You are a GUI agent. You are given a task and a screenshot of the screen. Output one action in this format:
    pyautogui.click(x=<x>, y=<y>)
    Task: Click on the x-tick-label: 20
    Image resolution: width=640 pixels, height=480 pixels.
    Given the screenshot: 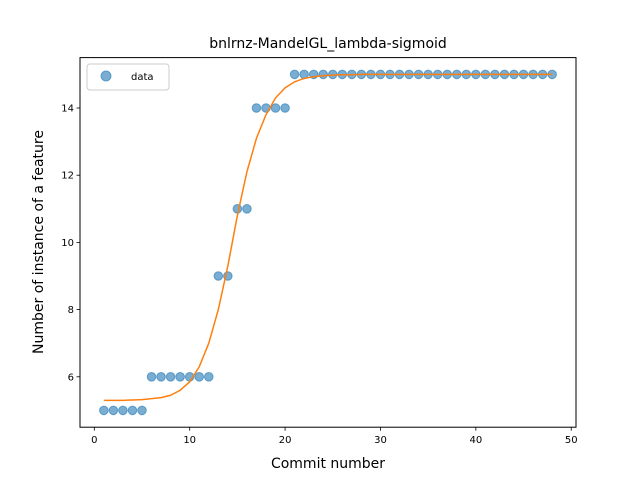 What is the action you would take?
    pyautogui.click(x=285, y=440)
    